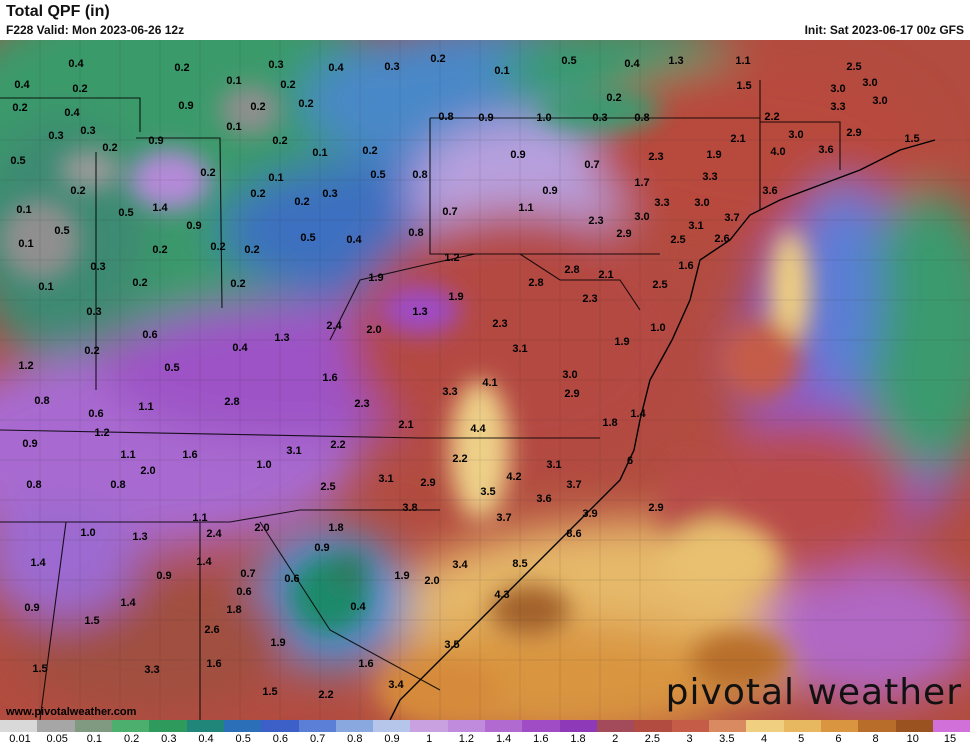 This screenshot has height=750, width=970. What do you see at coordinates (459, 459) in the screenshot?
I see `qpf-value-label: 2.2` at bounding box center [459, 459].